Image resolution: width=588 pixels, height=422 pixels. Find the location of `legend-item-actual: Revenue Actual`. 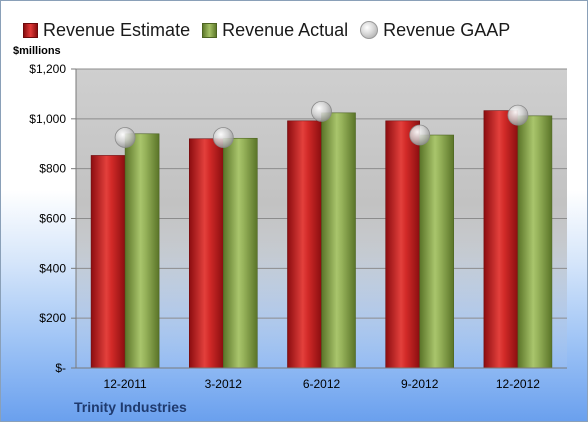

legend-item-actual: Revenue Actual is located at coordinates (275, 30).